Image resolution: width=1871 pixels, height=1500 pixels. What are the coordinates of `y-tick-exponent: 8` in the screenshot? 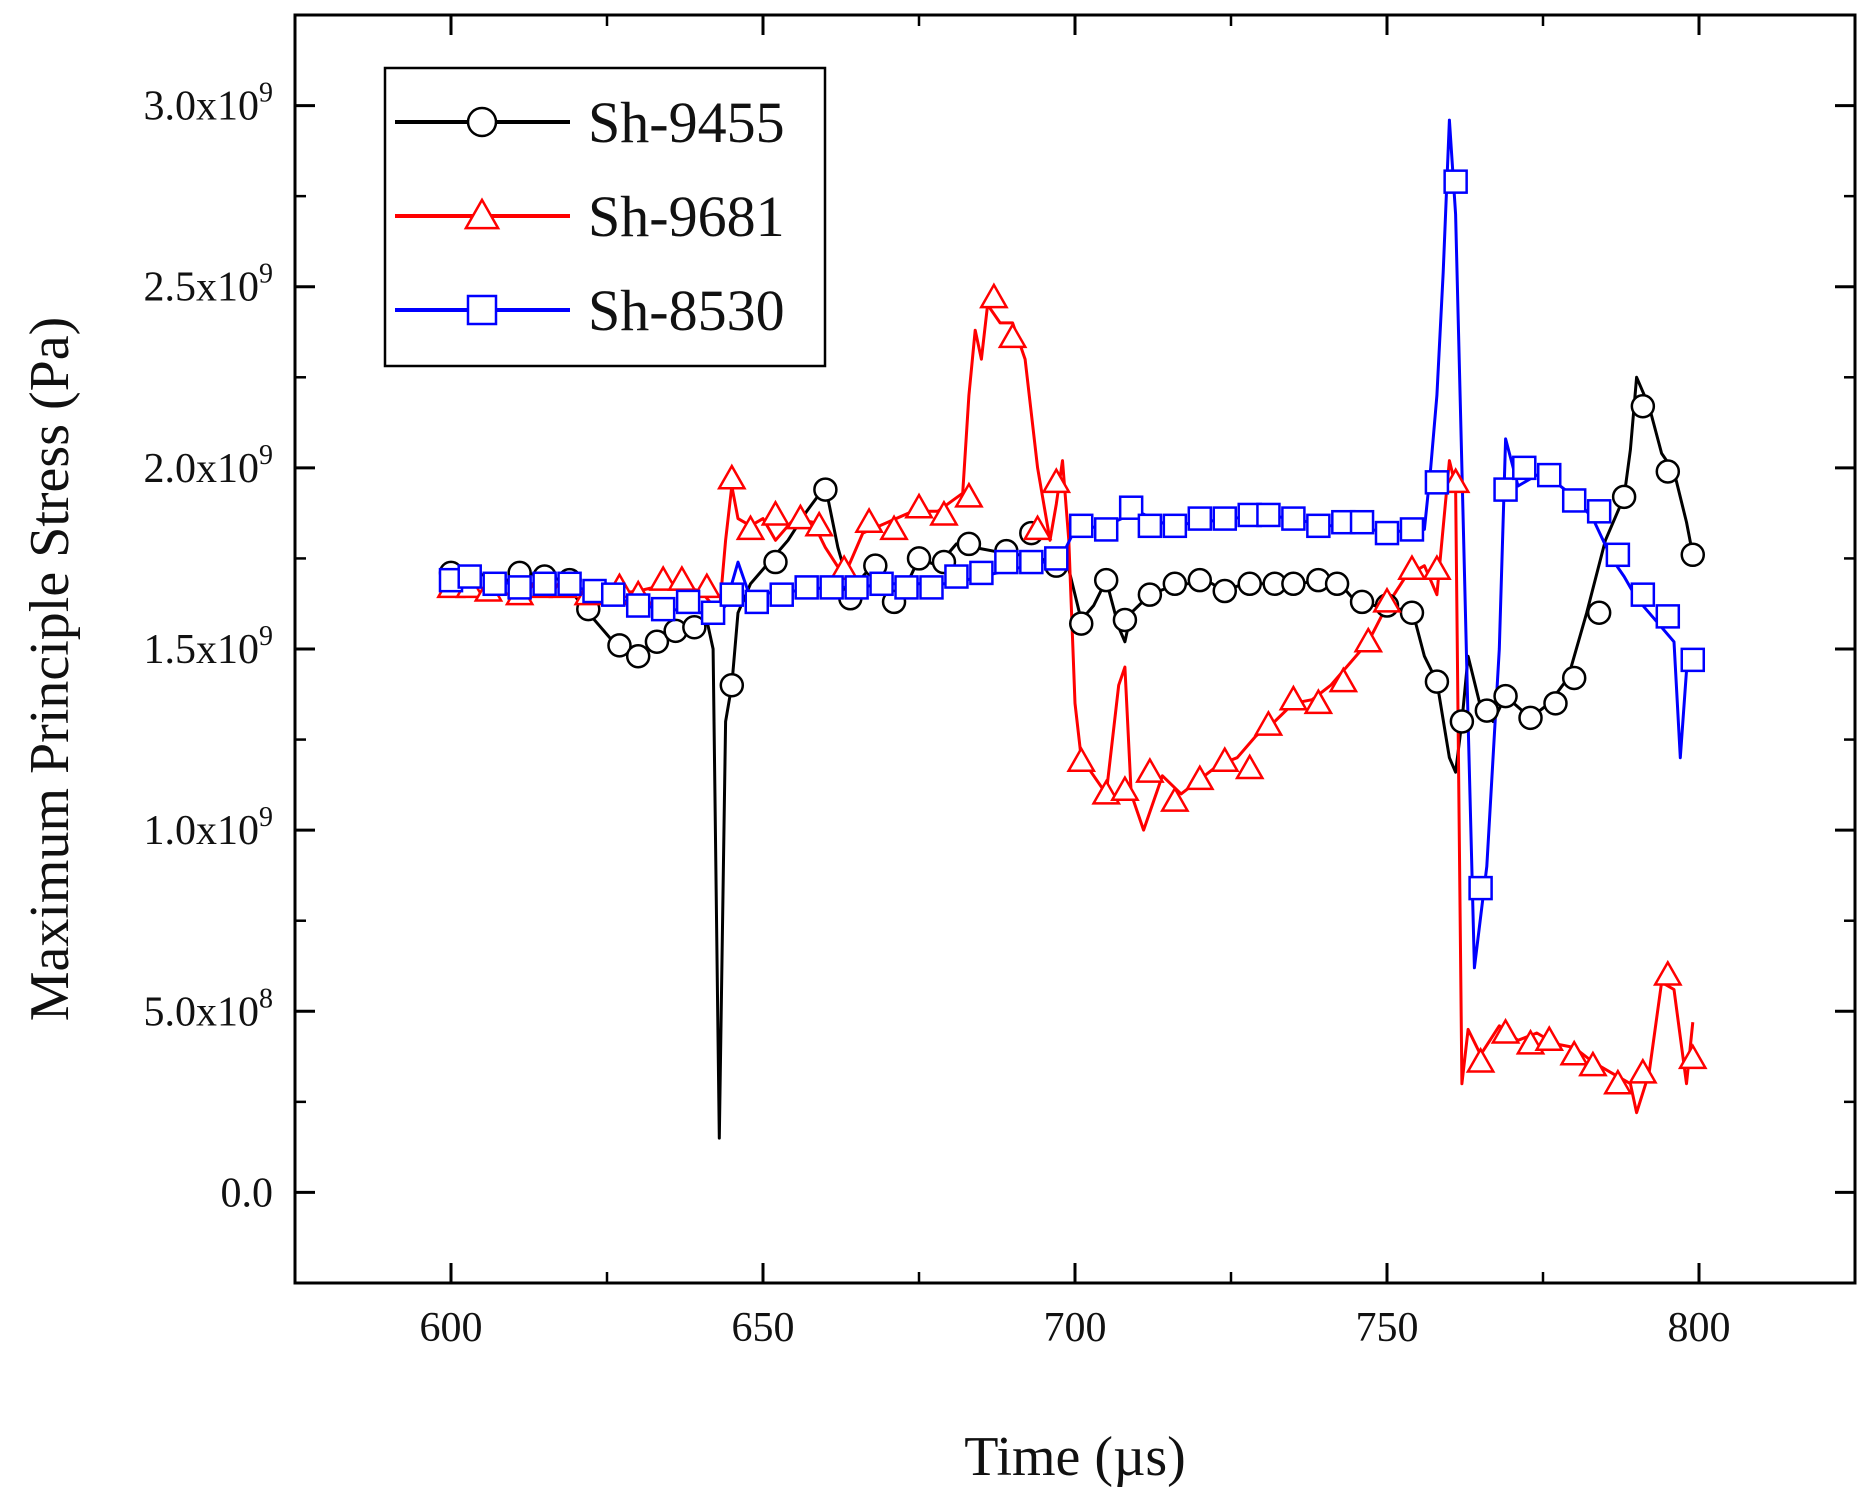 It's located at (266, 998).